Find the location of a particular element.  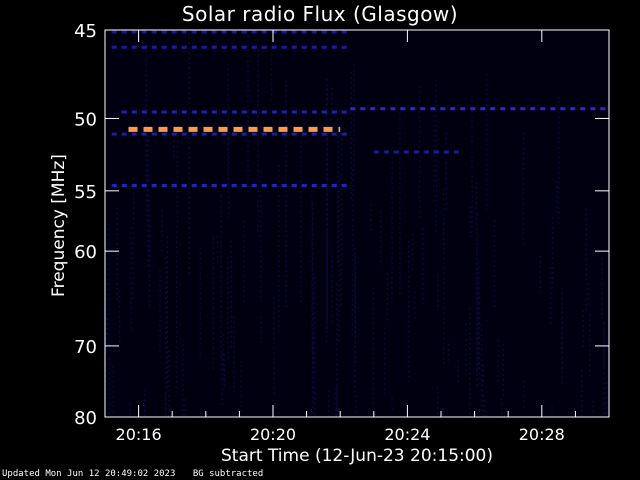

y-tick-label-80: 80 is located at coordinates (85, 418).